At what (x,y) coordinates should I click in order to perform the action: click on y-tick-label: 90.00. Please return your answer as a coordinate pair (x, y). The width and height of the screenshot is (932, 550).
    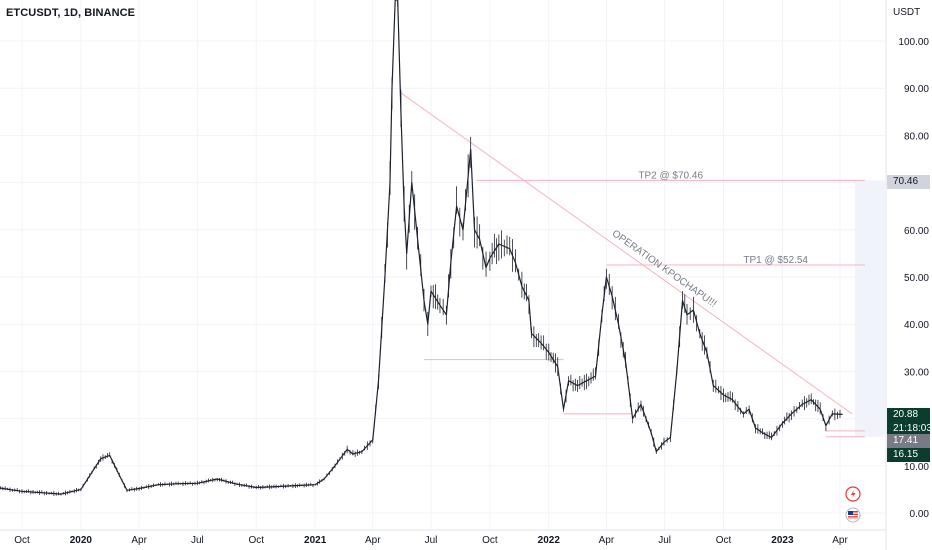
    Looking at the image, I should click on (916, 89).